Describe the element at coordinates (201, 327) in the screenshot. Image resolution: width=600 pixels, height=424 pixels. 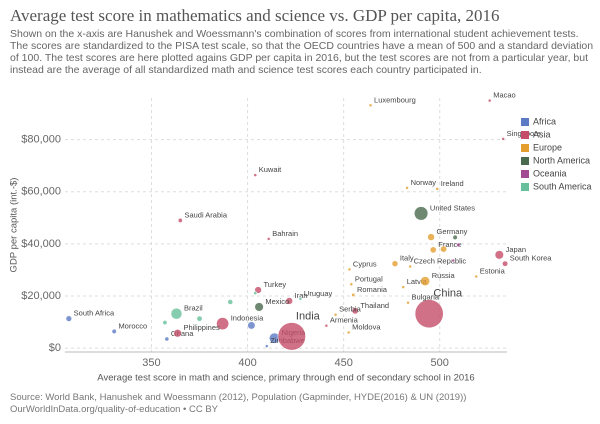
I see `point-label: Philippines` at that location.